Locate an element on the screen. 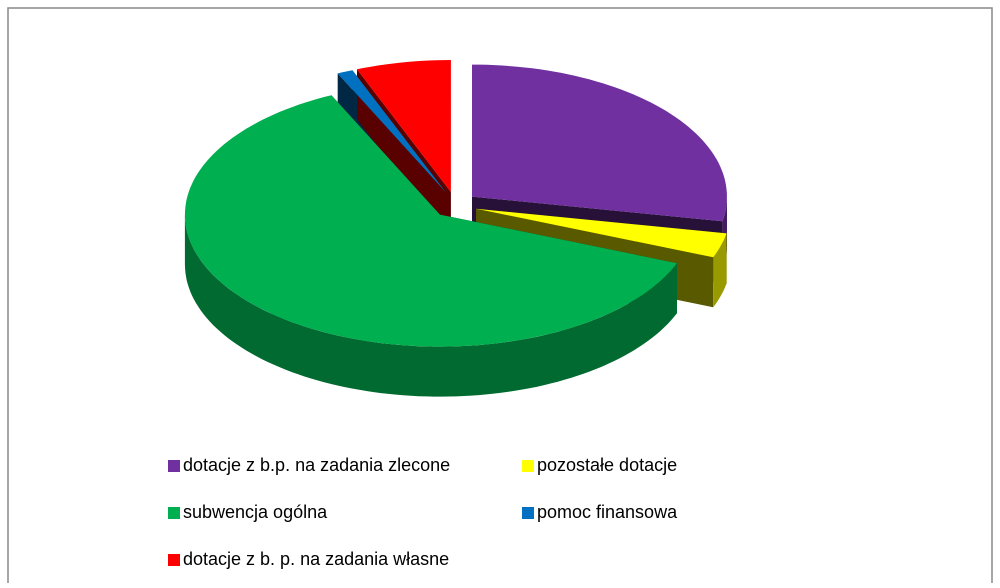 The image size is (1000, 588). legend-label: pomoc finansowa is located at coordinates (607, 512).